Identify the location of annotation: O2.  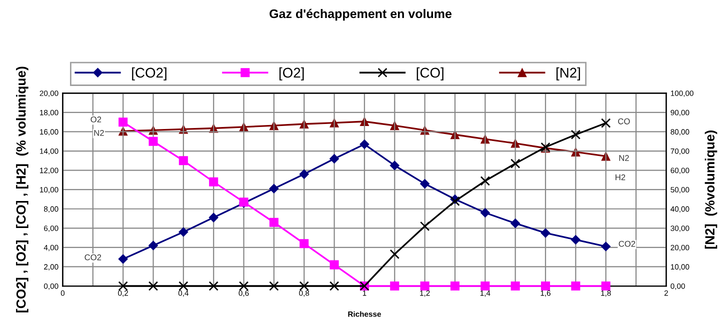
(96, 119).